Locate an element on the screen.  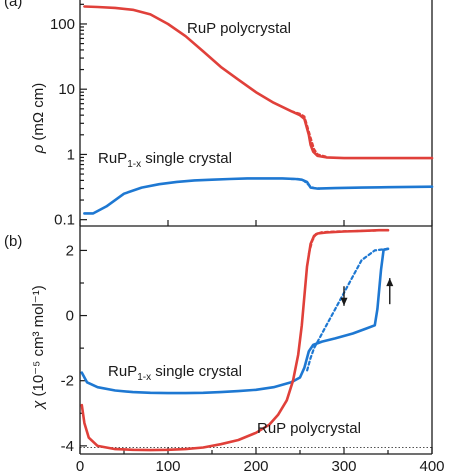
y-tick-label: 10 is located at coordinates (66, 89).